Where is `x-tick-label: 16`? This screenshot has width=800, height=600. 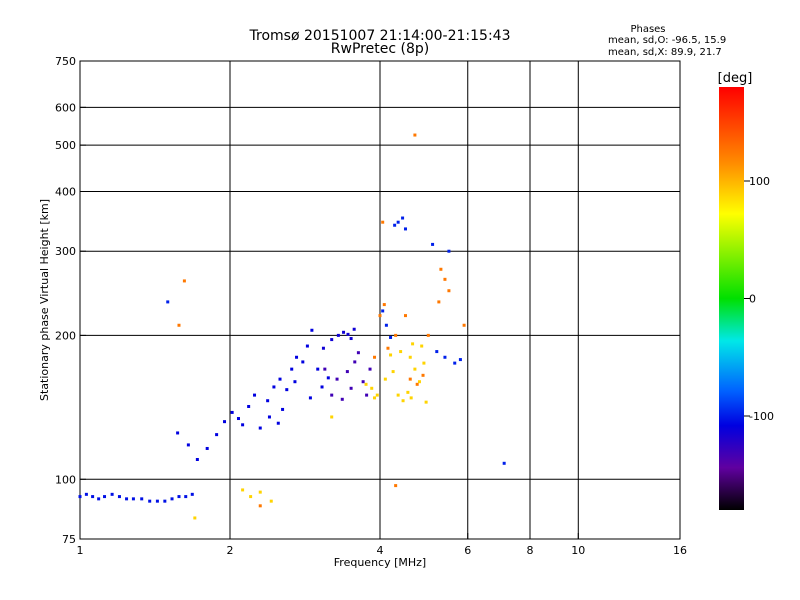
x-tick-label: 16 is located at coordinates (680, 550).